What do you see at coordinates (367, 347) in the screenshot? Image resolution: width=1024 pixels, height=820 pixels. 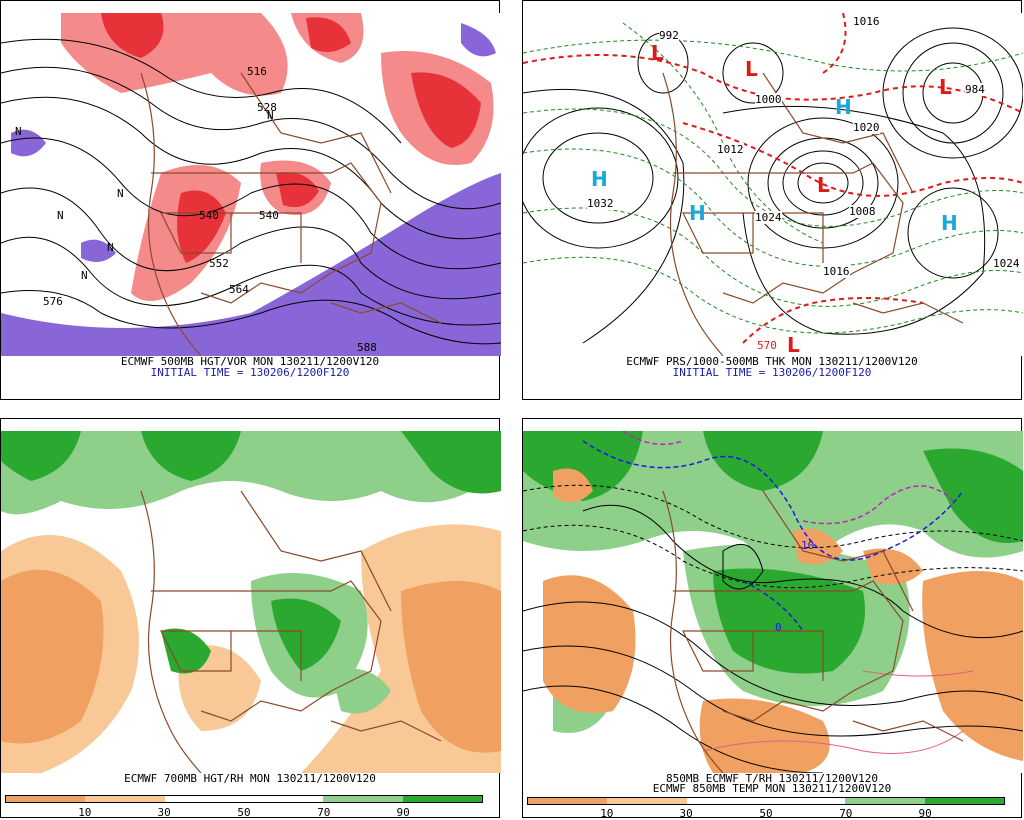 I see `contour-label: 588` at bounding box center [367, 347].